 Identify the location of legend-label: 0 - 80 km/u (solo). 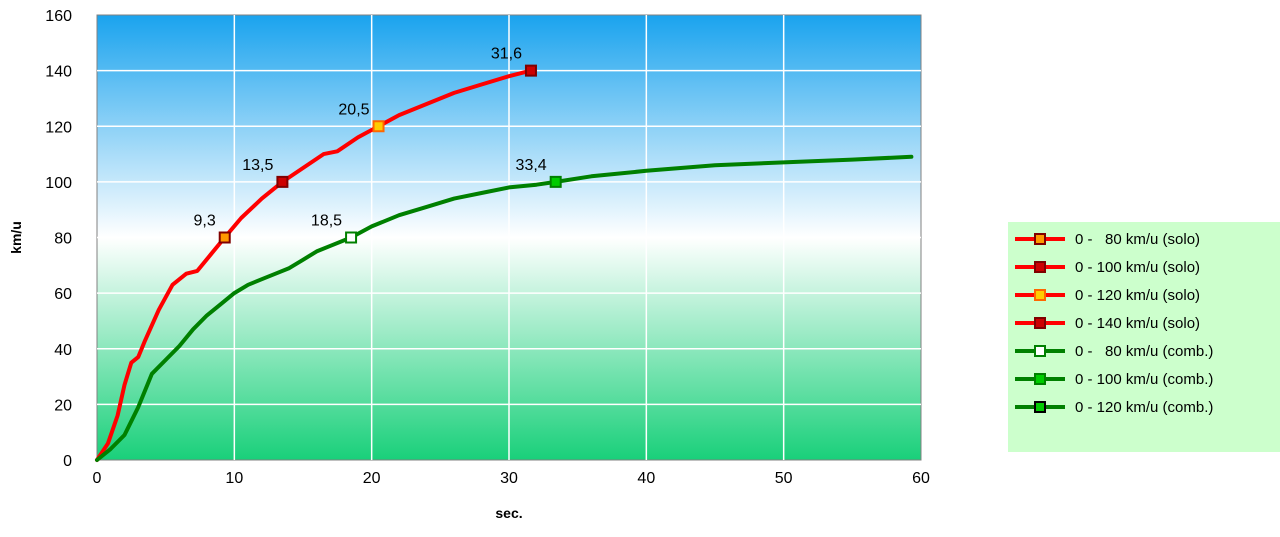
(1137, 239).